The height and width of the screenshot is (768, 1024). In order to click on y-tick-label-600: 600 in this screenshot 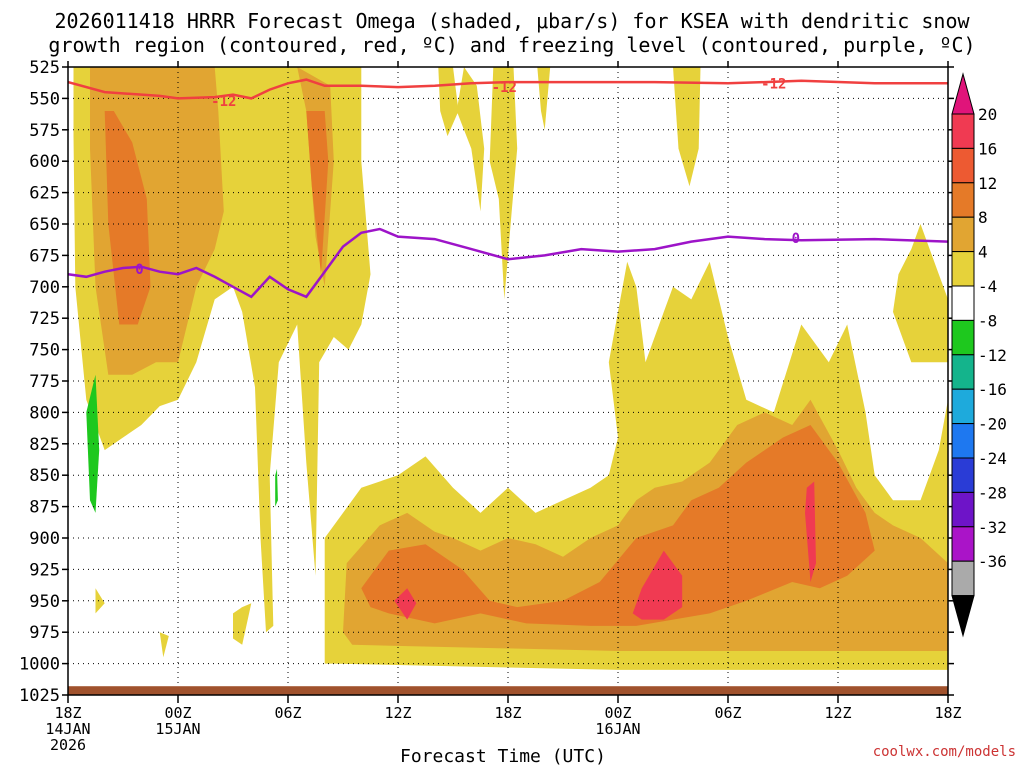, I will do `click(44, 162)`.